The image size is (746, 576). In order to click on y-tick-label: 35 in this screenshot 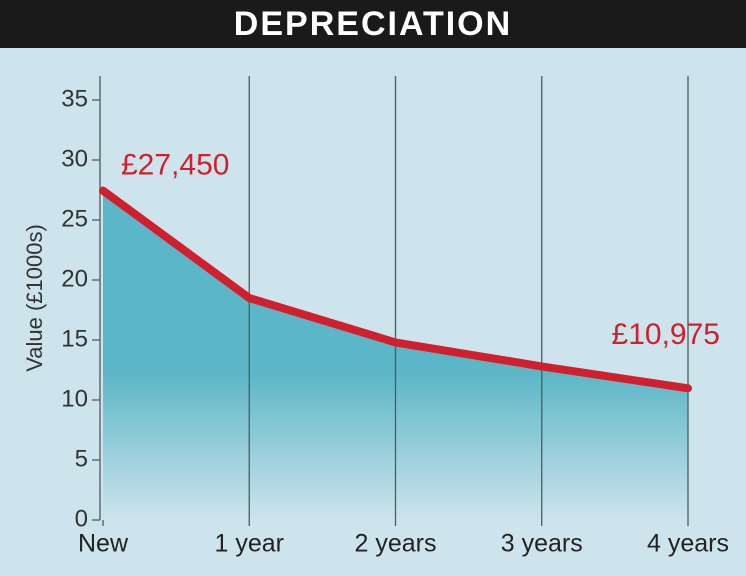, I will do `click(74, 98)`.